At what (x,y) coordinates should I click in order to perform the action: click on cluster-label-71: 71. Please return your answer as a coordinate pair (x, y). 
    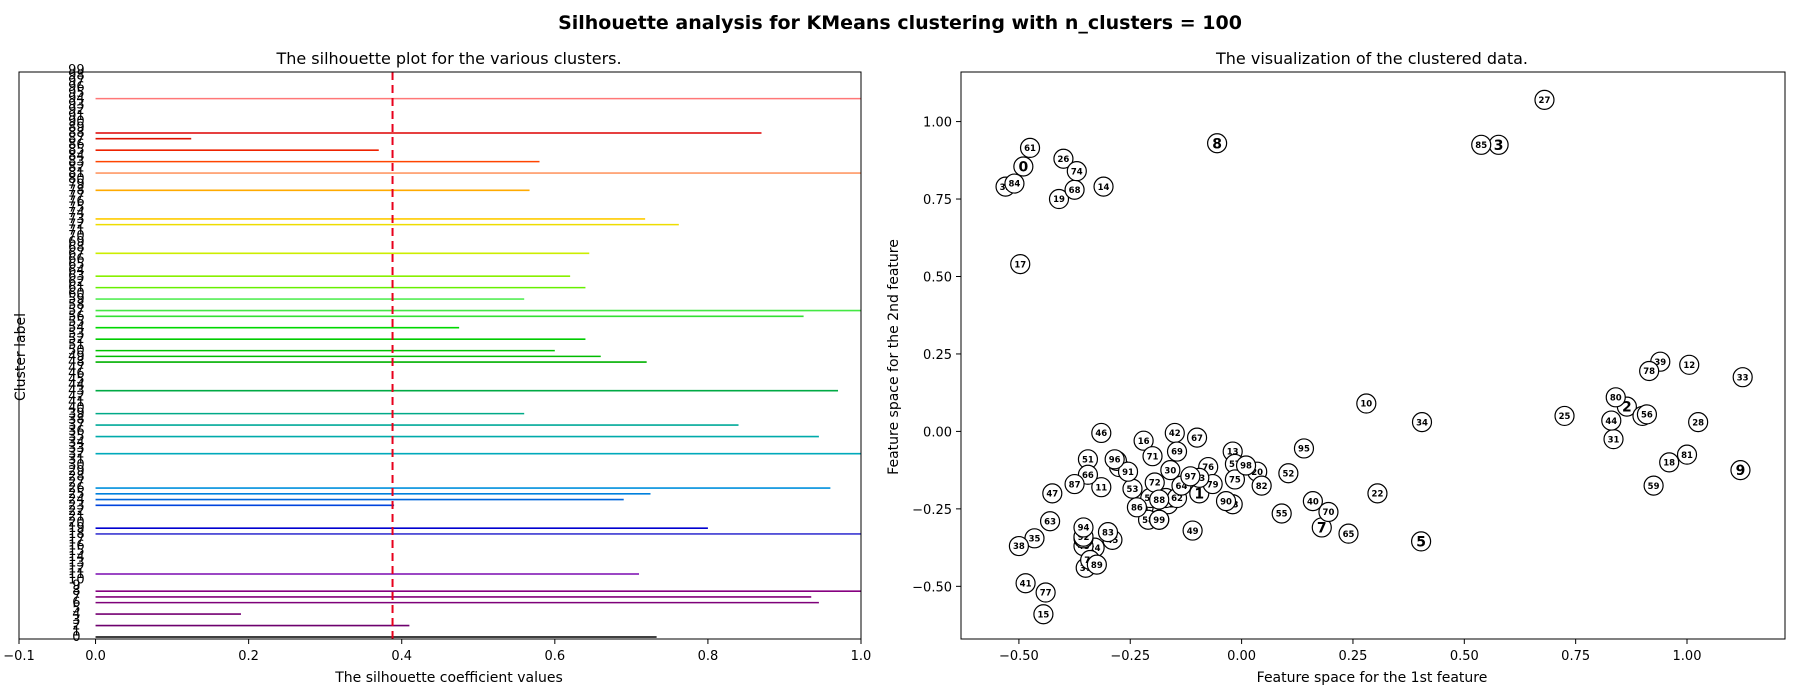
    Looking at the image, I should click on (76, 230).